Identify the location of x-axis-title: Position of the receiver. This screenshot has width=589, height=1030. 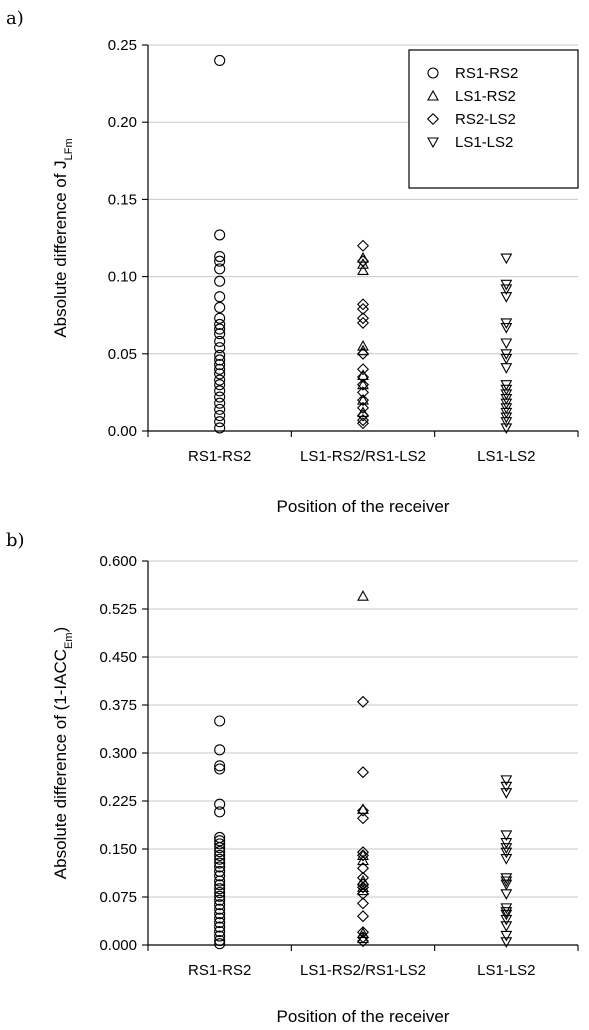
(363, 506).